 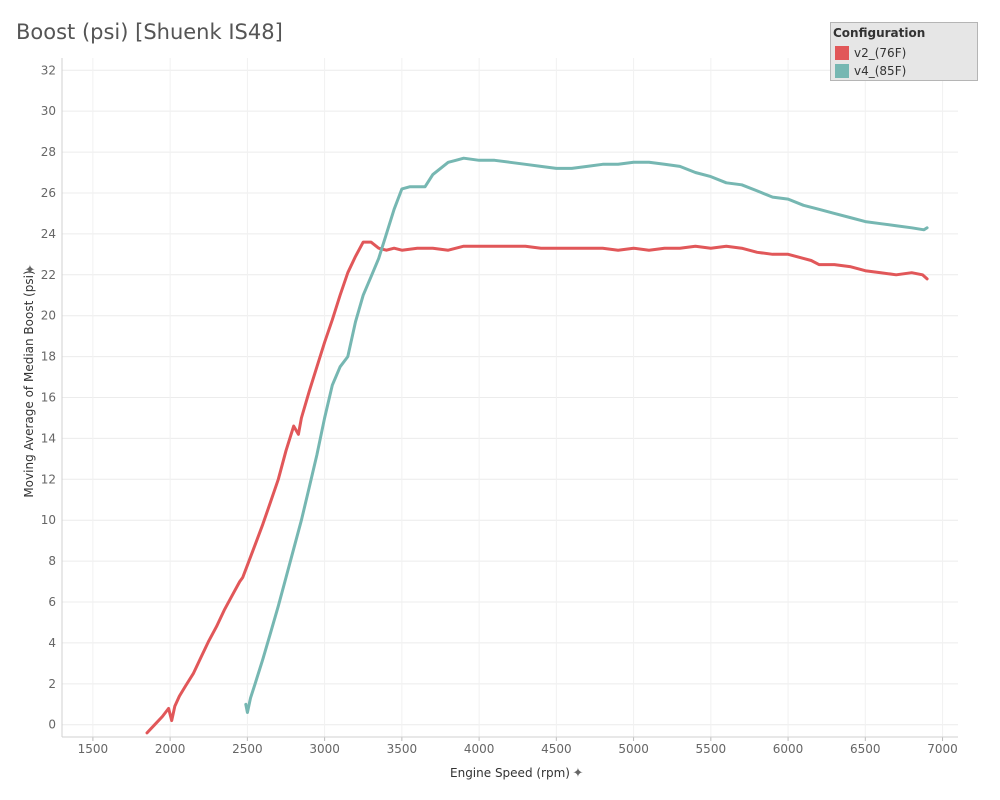 I want to click on legend-item-v2: v2_(76F), so click(x=870, y=53).